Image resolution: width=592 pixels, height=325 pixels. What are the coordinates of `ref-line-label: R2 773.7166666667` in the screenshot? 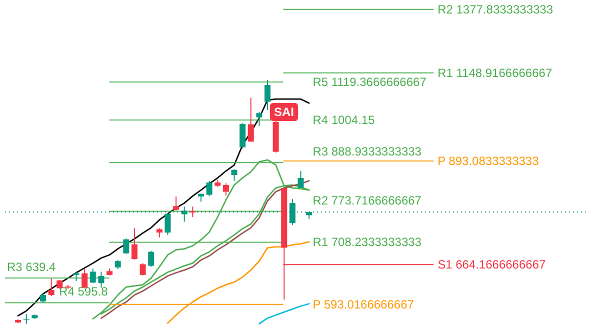 It's located at (367, 200).